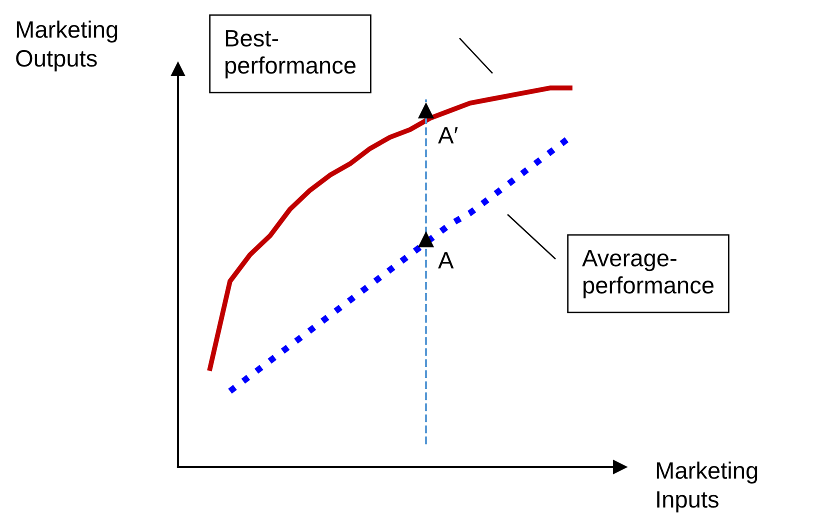 This screenshot has height=519, width=840. I want to click on text: Average- performance, so click(648, 274).